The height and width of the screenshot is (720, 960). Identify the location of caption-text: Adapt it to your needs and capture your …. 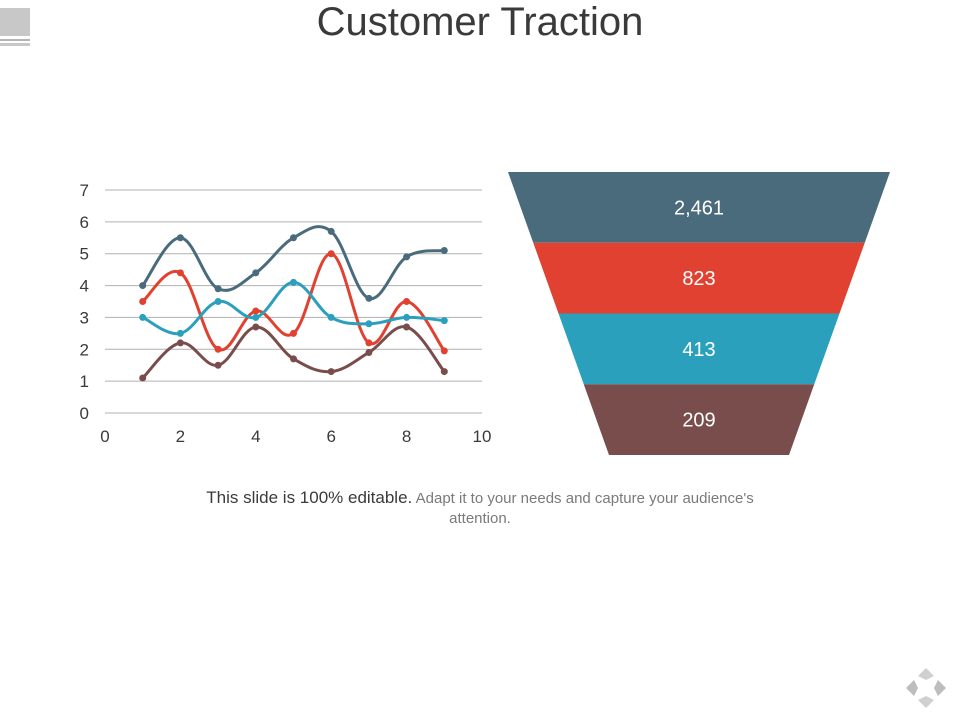
(584, 508).